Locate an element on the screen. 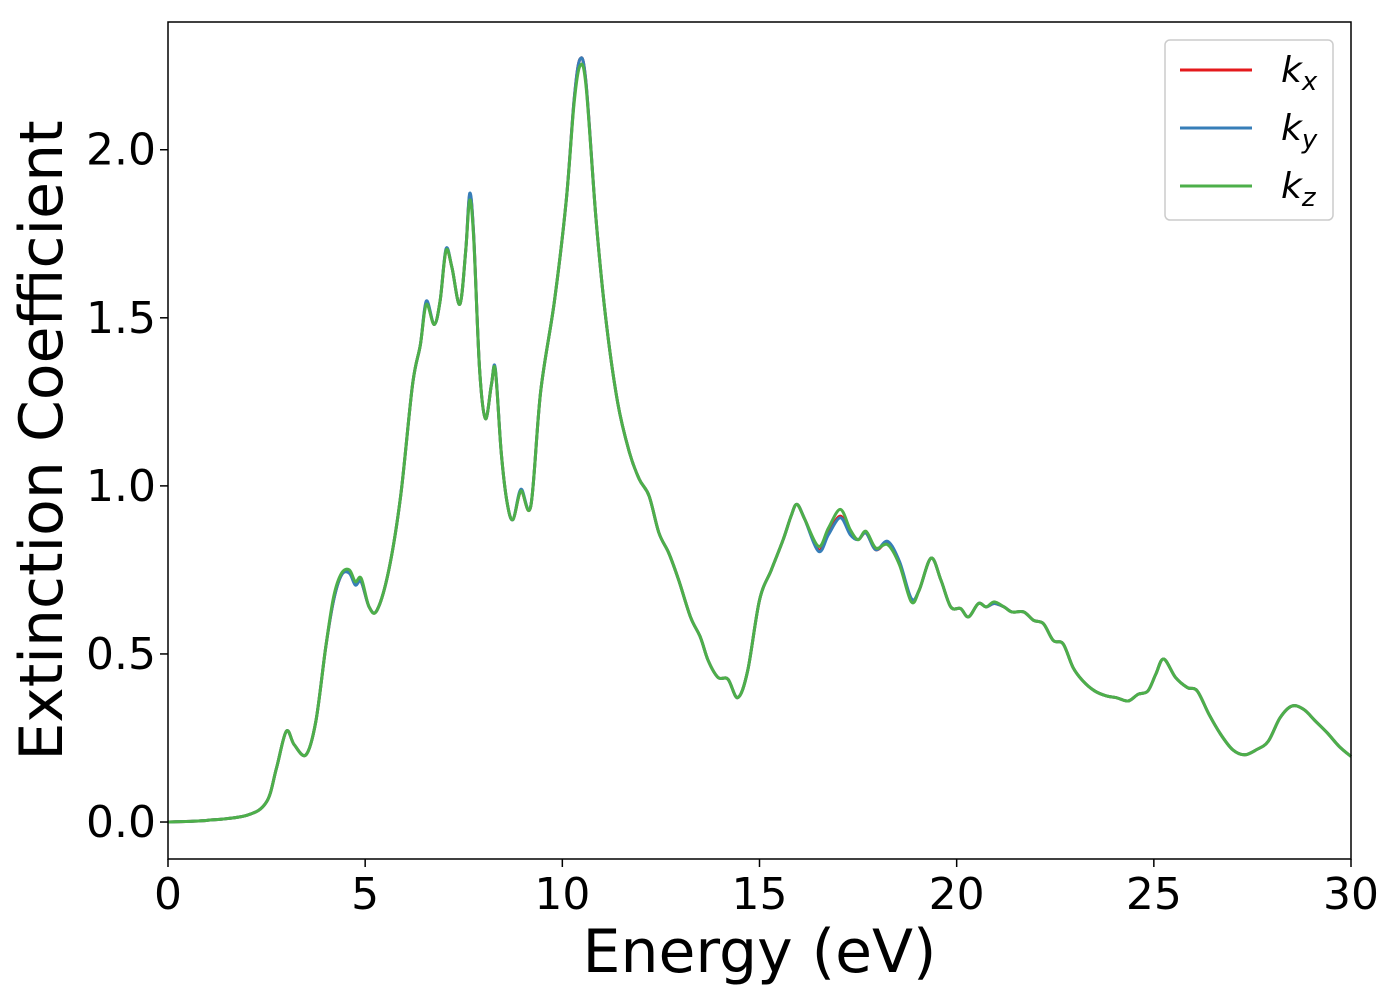 This screenshot has width=1400, height=1000. x-tick-label: 20 is located at coordinates (957, 894).